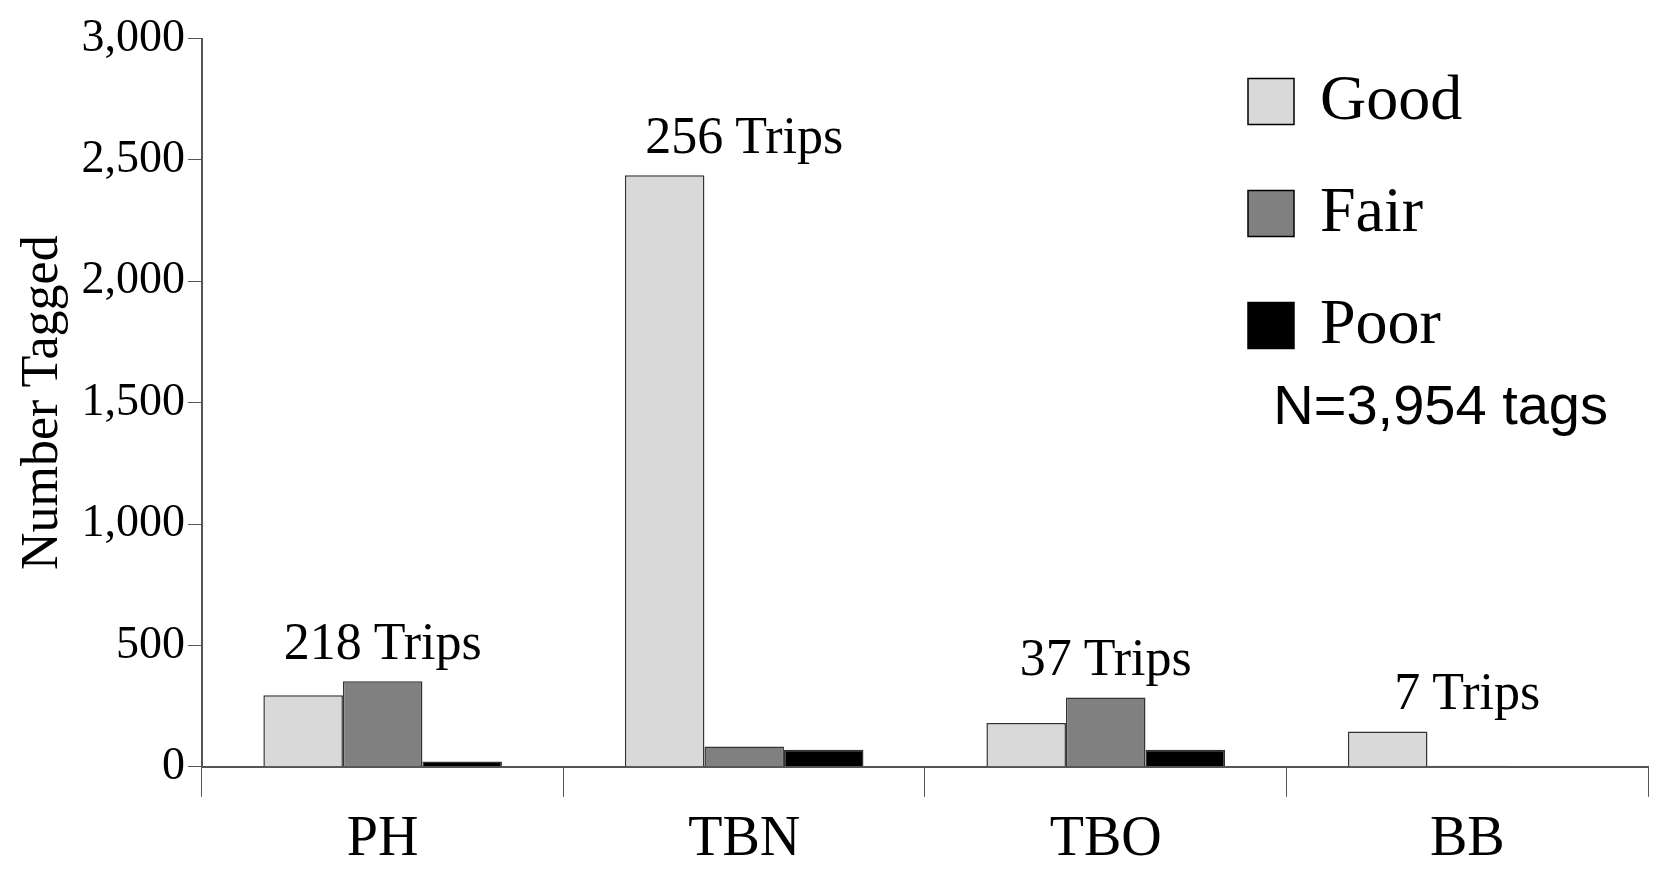 The image size is (1669, 894). What do you see at coordinates (382, 642) in the screenshot?
I see `annotation: 218 Trips` at bounding box center [382, 642].